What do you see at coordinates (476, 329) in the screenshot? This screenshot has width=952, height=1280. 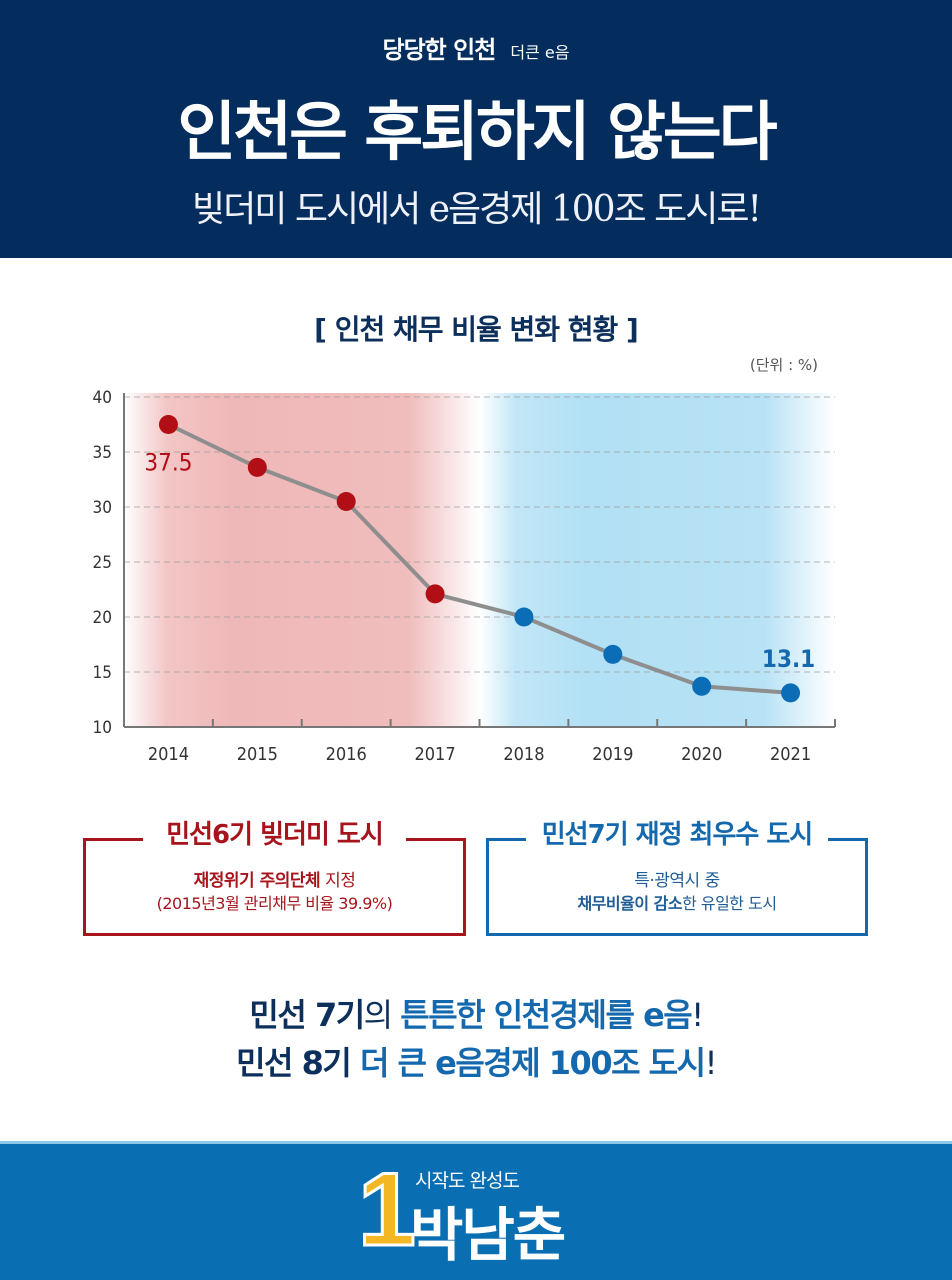 I see `chart-title: [ 인천 채무 비율 변화 현황 ]` at bounding box center [476, 329].